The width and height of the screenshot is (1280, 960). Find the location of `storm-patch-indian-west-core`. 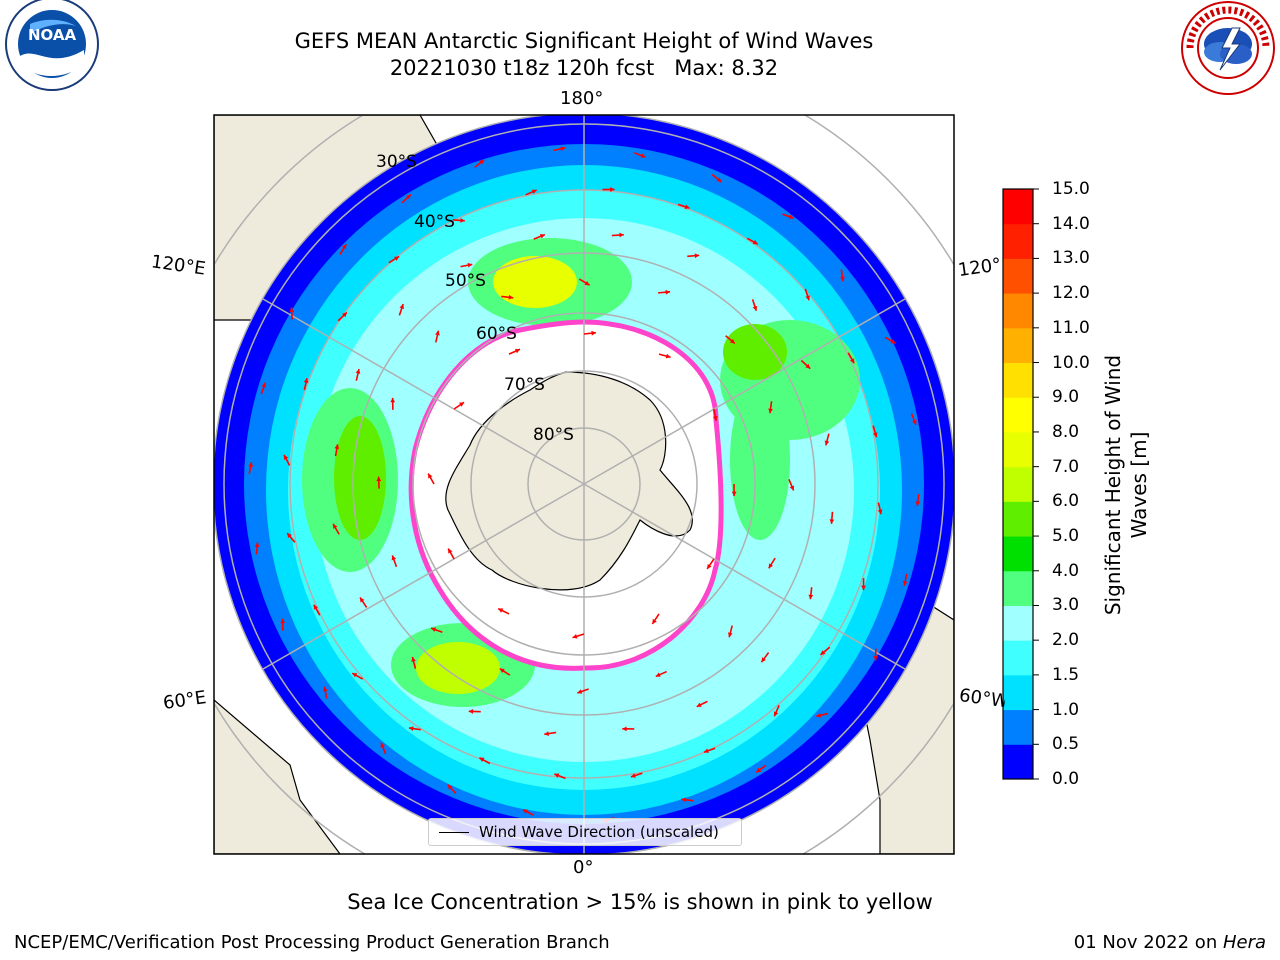

storm-patch-indian-west-core is located at coordinates (360, 478).